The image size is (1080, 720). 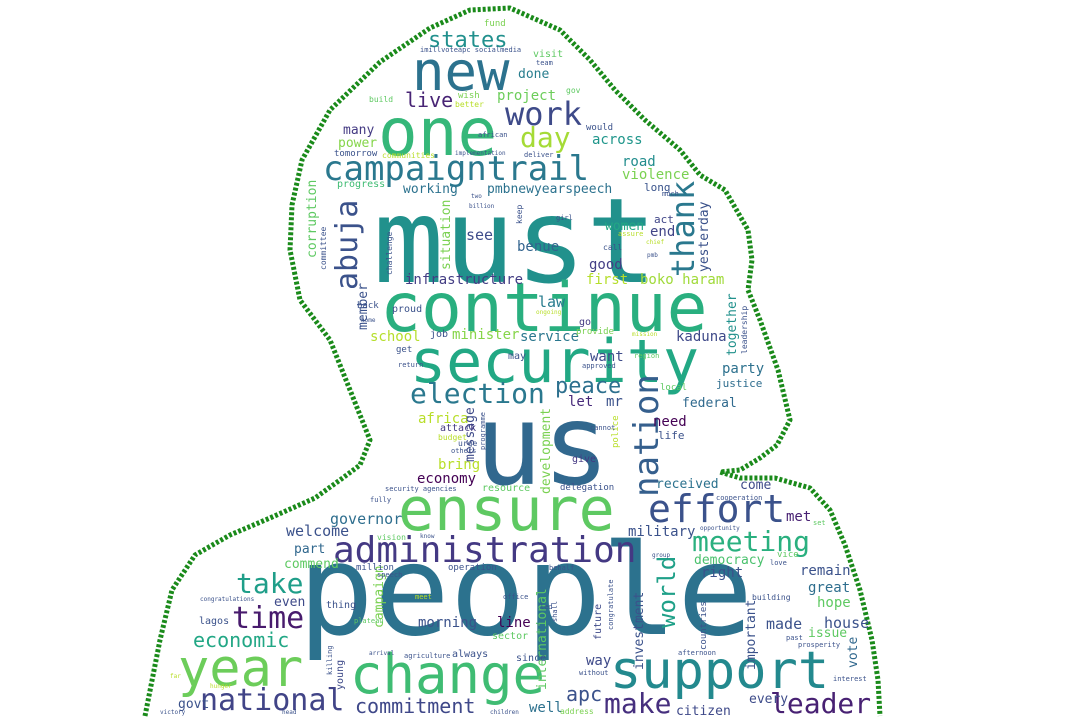 What do you see at coordinates (562, 568) in the screenshot?
I see `word-behalf: behalf` at bounding box center [562, 568].